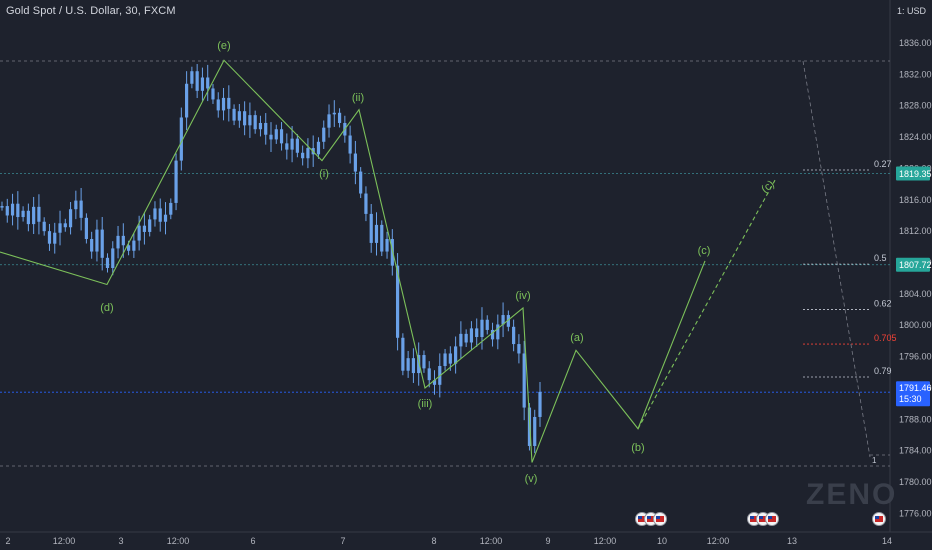  What do you see at coordinates (324, 174) in the screenshot?
I see `wave-label-2: (i)` at bounding box center [324, 174].